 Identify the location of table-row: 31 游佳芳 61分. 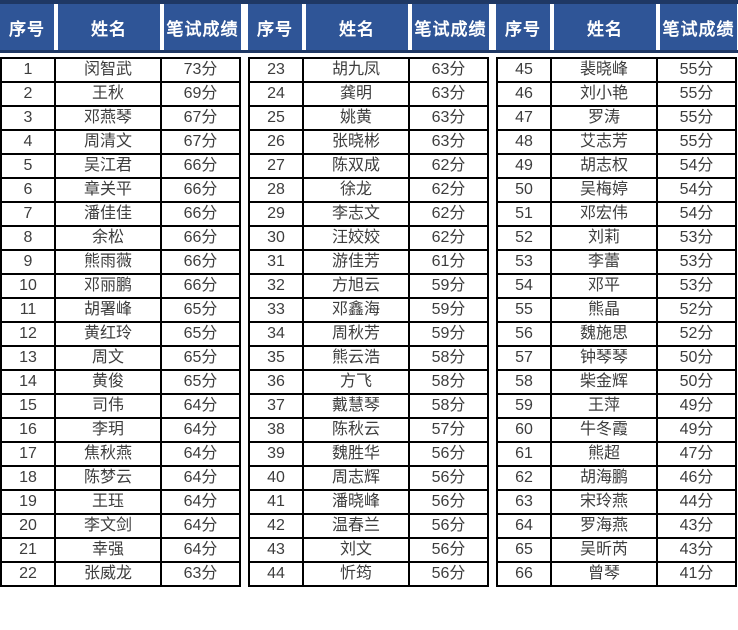
(368, 262).